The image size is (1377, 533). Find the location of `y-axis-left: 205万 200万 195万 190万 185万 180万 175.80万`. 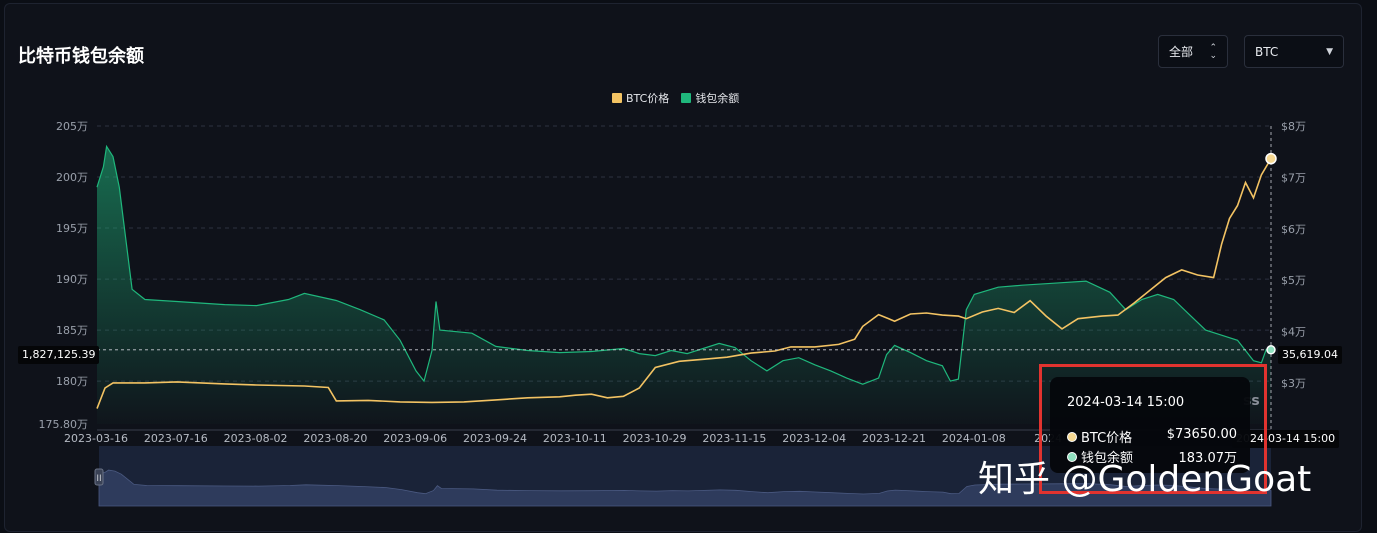

y-axis-left: 205万 200万 195万 190万 185万 180万 175.80万 is located at coordinates (64, 275).